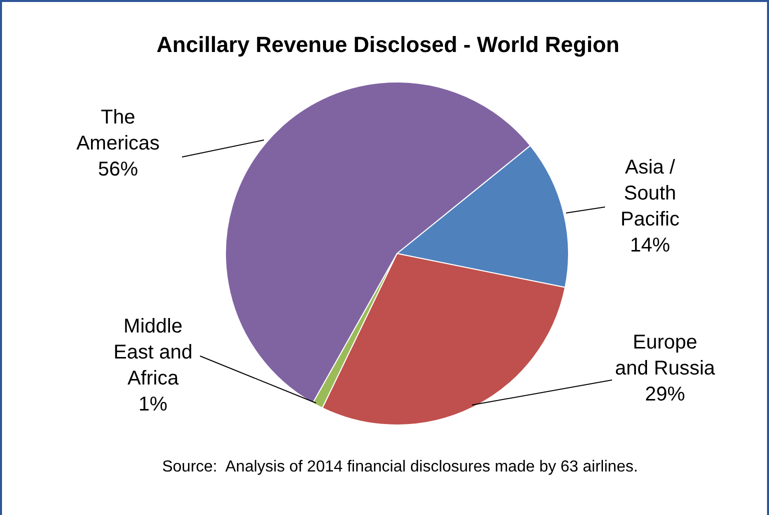 Image resolution: width=769 pixels, height=515 pixels. What do you see at coordinates (153, 353) in the screenshot?
I see `slice-label: Middle East and Africa` at bounding box center [153, 353].